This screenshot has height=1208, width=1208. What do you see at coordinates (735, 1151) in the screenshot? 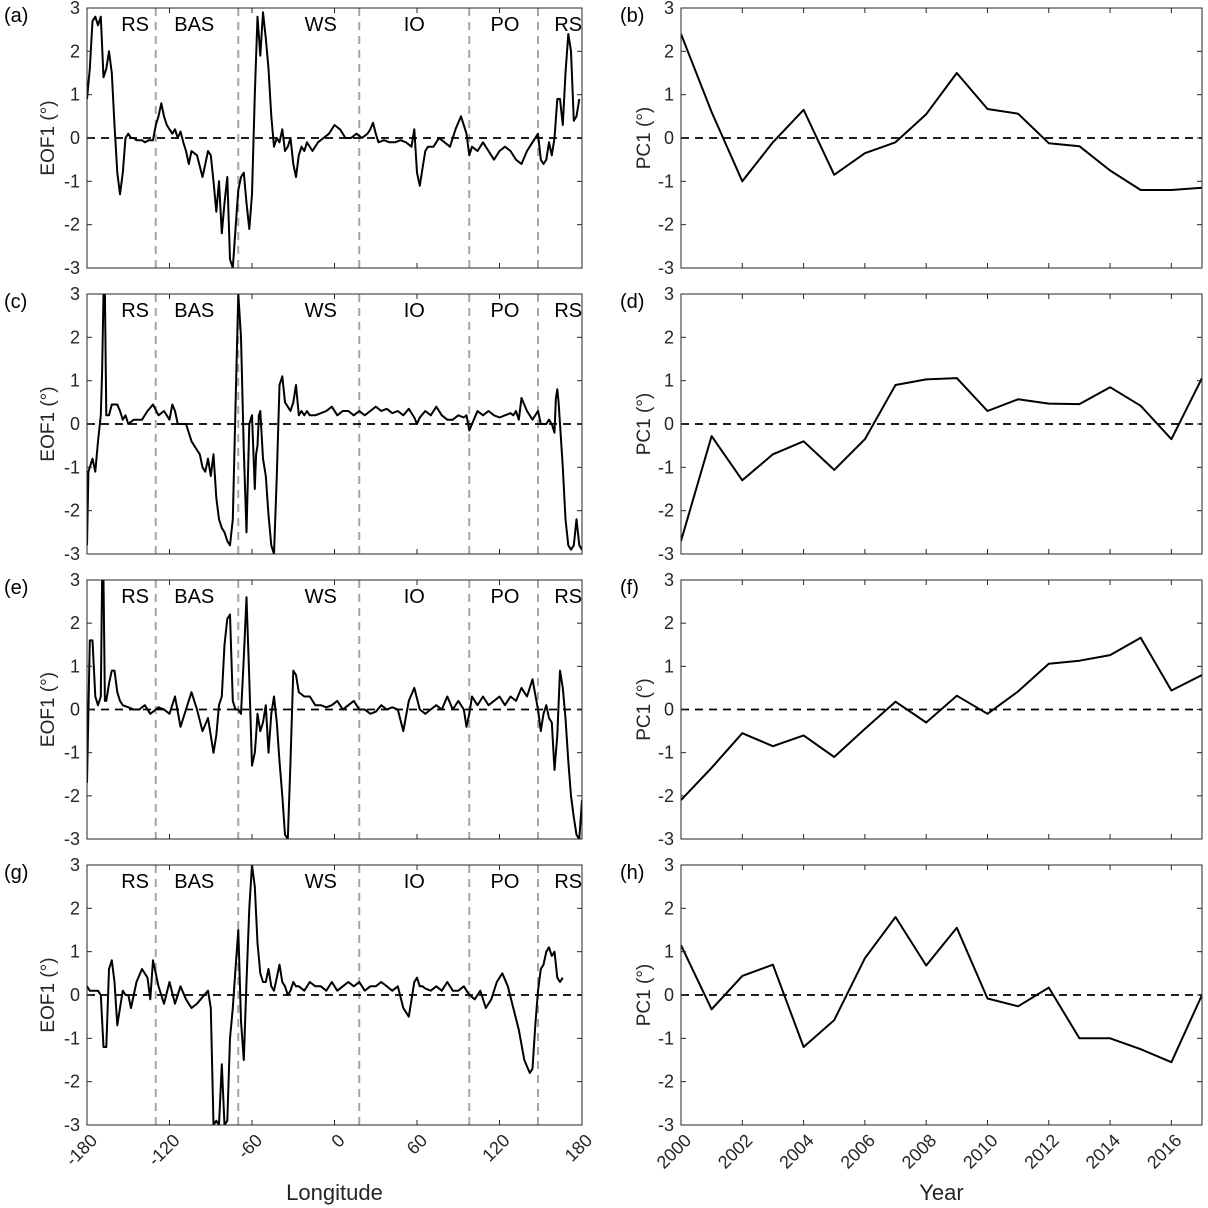
I see `x-tick-label: 2002` at bounding box center [735, 1151].